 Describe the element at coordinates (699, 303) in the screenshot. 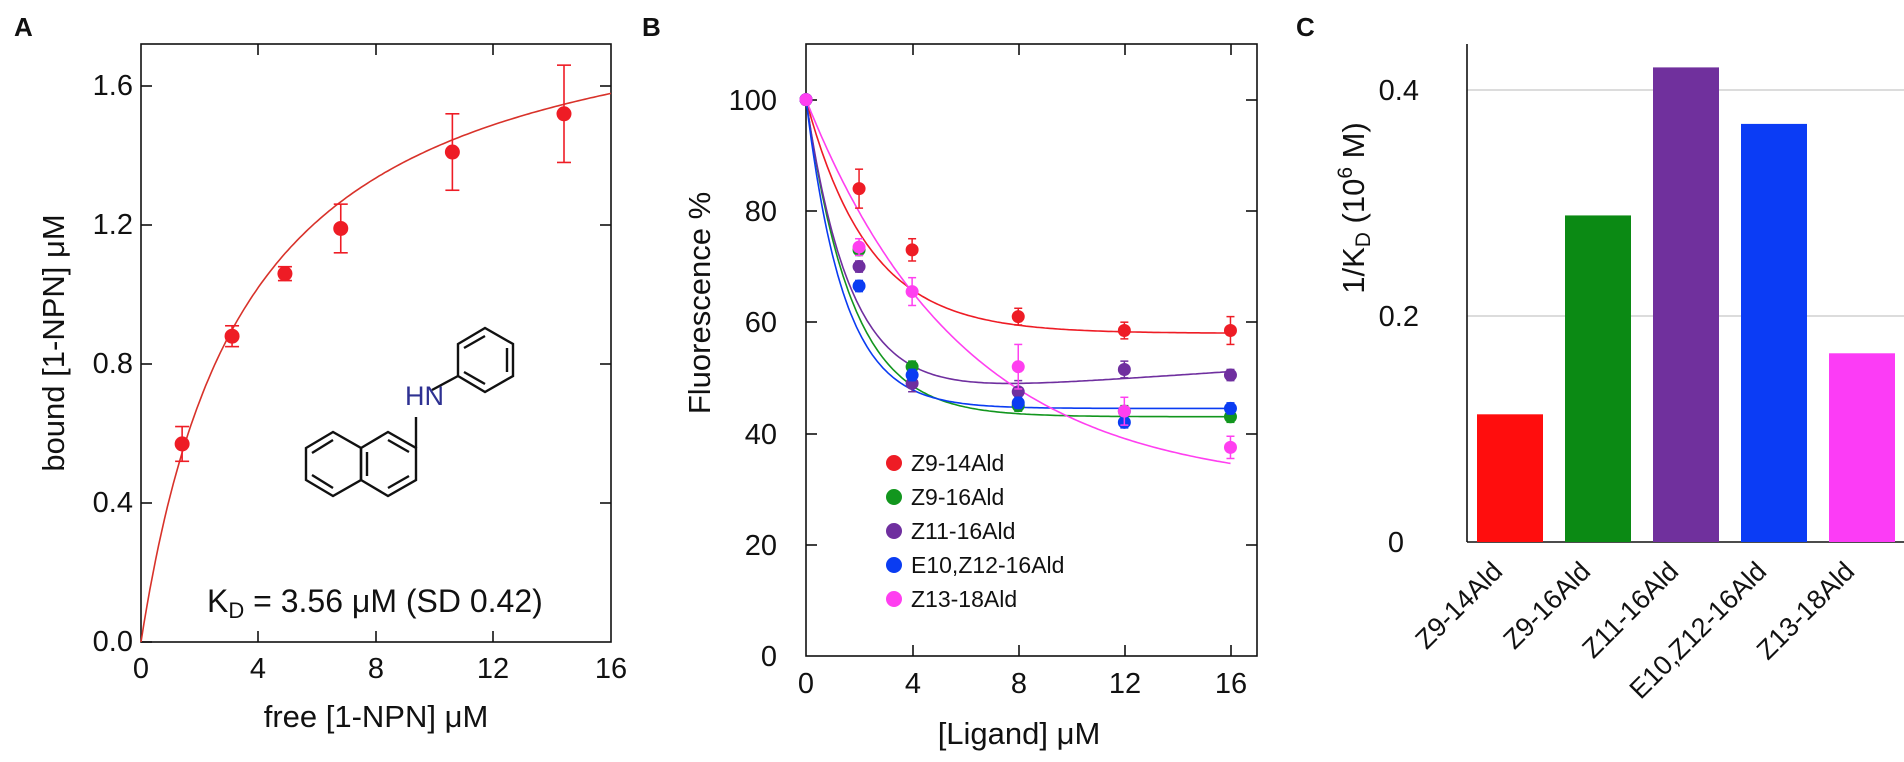

I see `panel-b-ylabel: Fluorescence %` at that location.